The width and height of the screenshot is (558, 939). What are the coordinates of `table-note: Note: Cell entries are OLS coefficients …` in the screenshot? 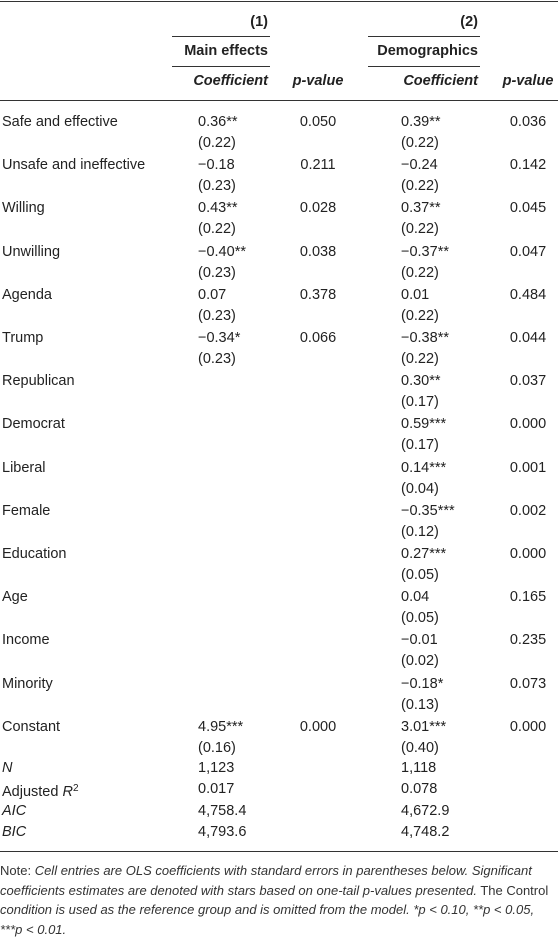 It's located at (277, 900).